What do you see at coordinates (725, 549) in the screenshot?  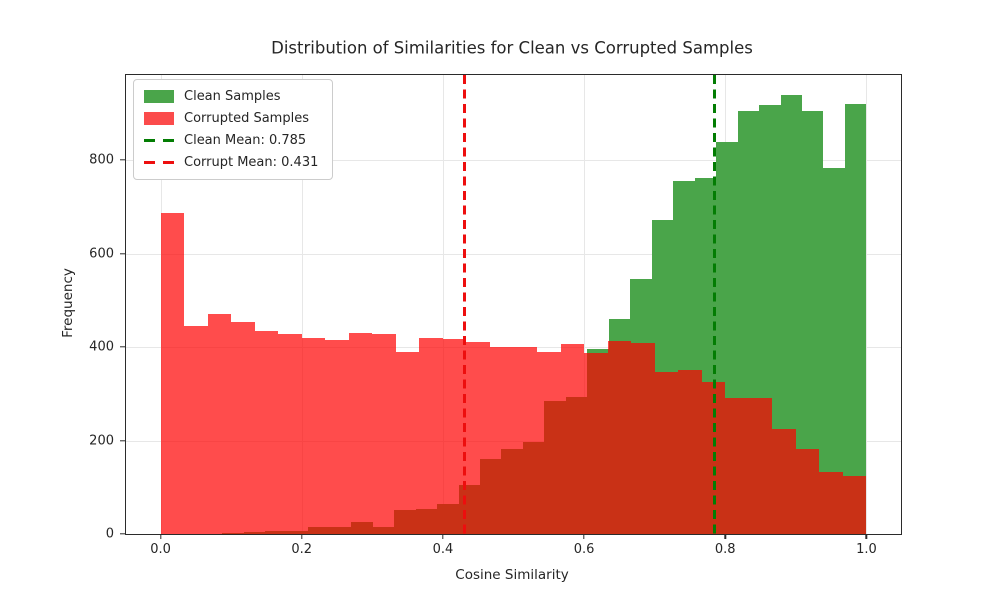 I see `x-tick-label: 0.8` at bounding box center [725, 549].